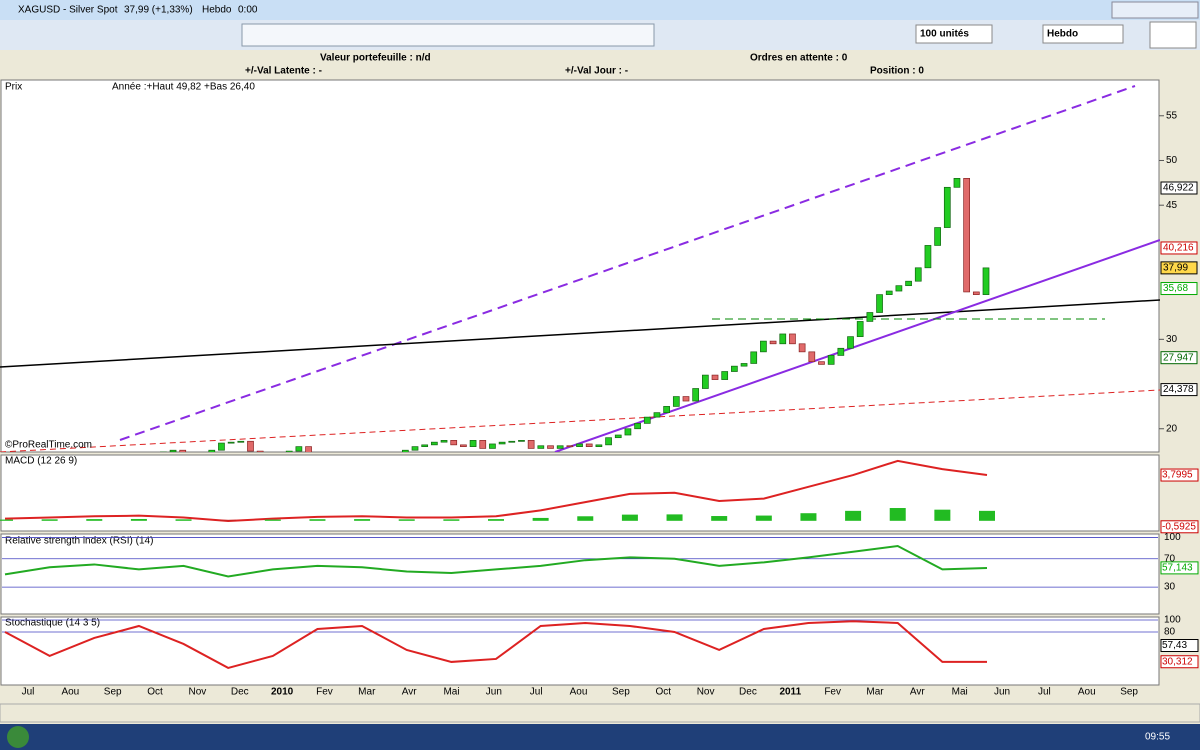 The width and height of the screenshot is (1200, 750). Describe the element at coordinates (367, 692) in the screenshot. I see `x-tick-label: Mar` at that location.